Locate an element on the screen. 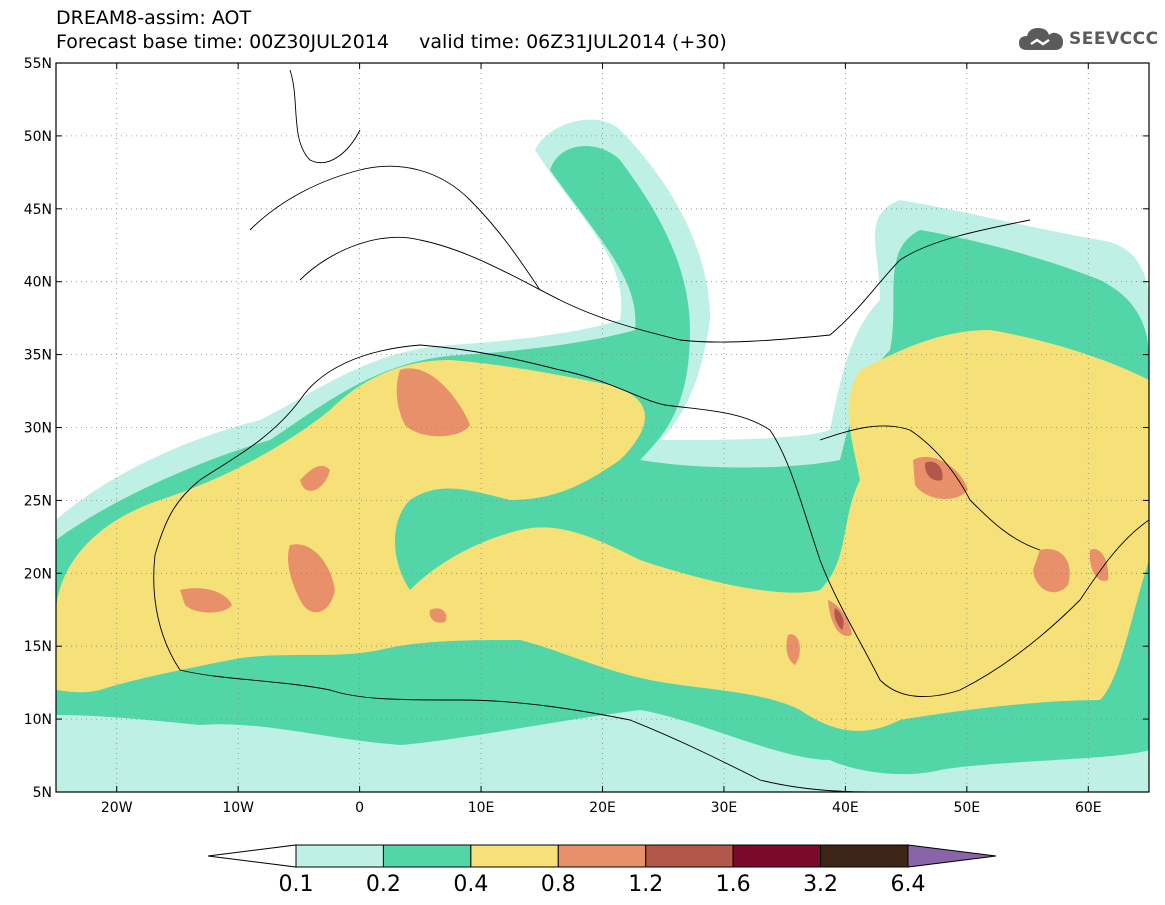  lon-label: 50E is located at coordinates (966, 808).